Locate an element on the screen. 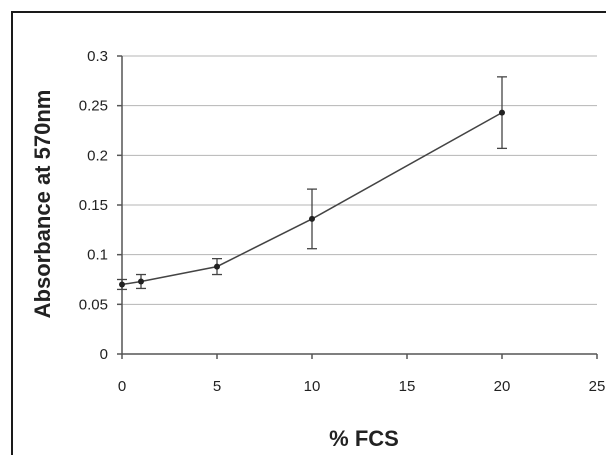 This screenshot has width=606, height=455. y-tick-label: 0.05 is located at coordinates (93, 304).